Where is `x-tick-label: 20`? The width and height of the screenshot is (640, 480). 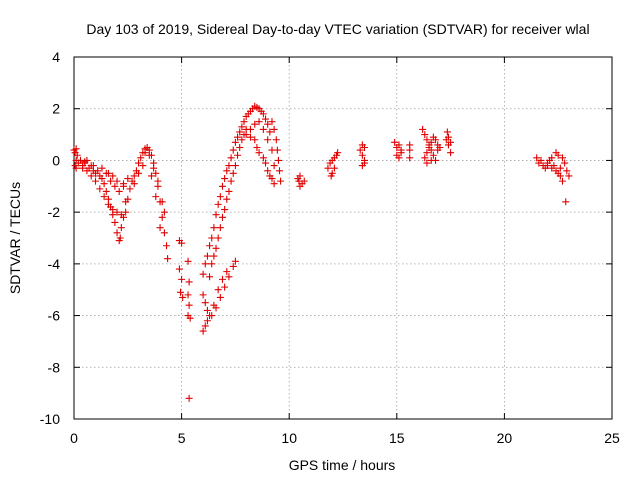
x-tick-label: 20 is located at coordinates (505, 438).